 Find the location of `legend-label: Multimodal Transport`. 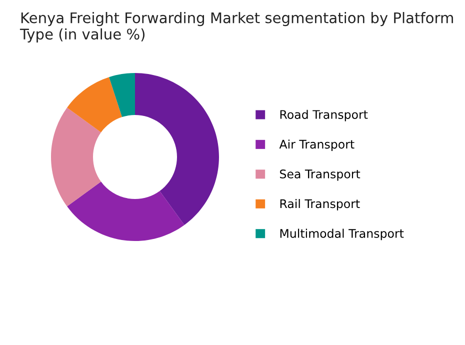

legend-label: Multimodal Transport is located at coordinates (342, 234).